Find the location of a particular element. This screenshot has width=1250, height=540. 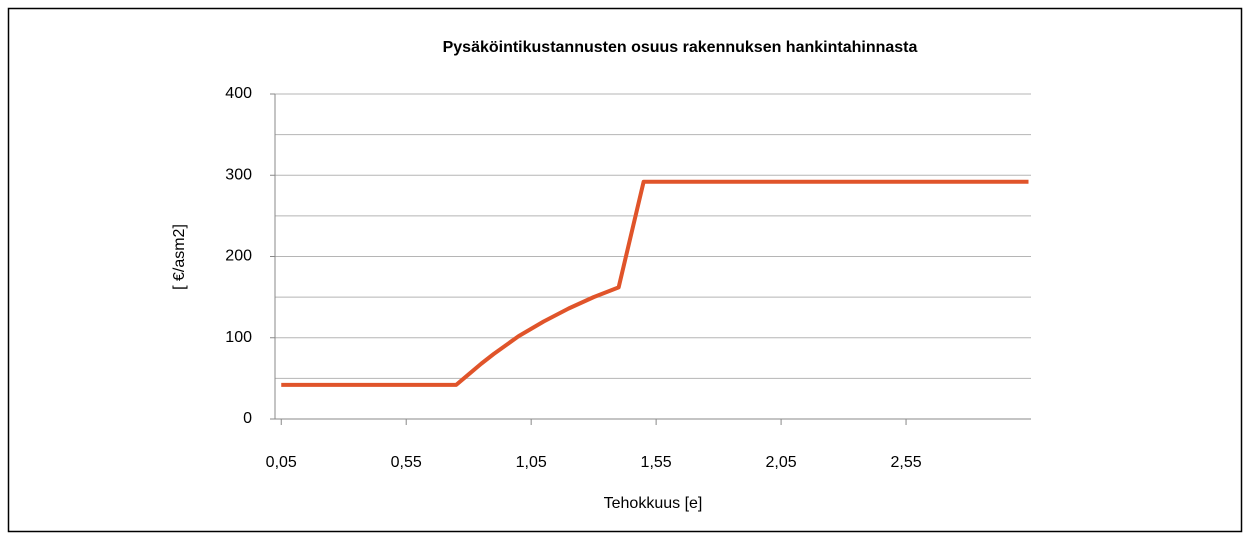

y-tick-label: 400 is located at coordinates (238, 93).